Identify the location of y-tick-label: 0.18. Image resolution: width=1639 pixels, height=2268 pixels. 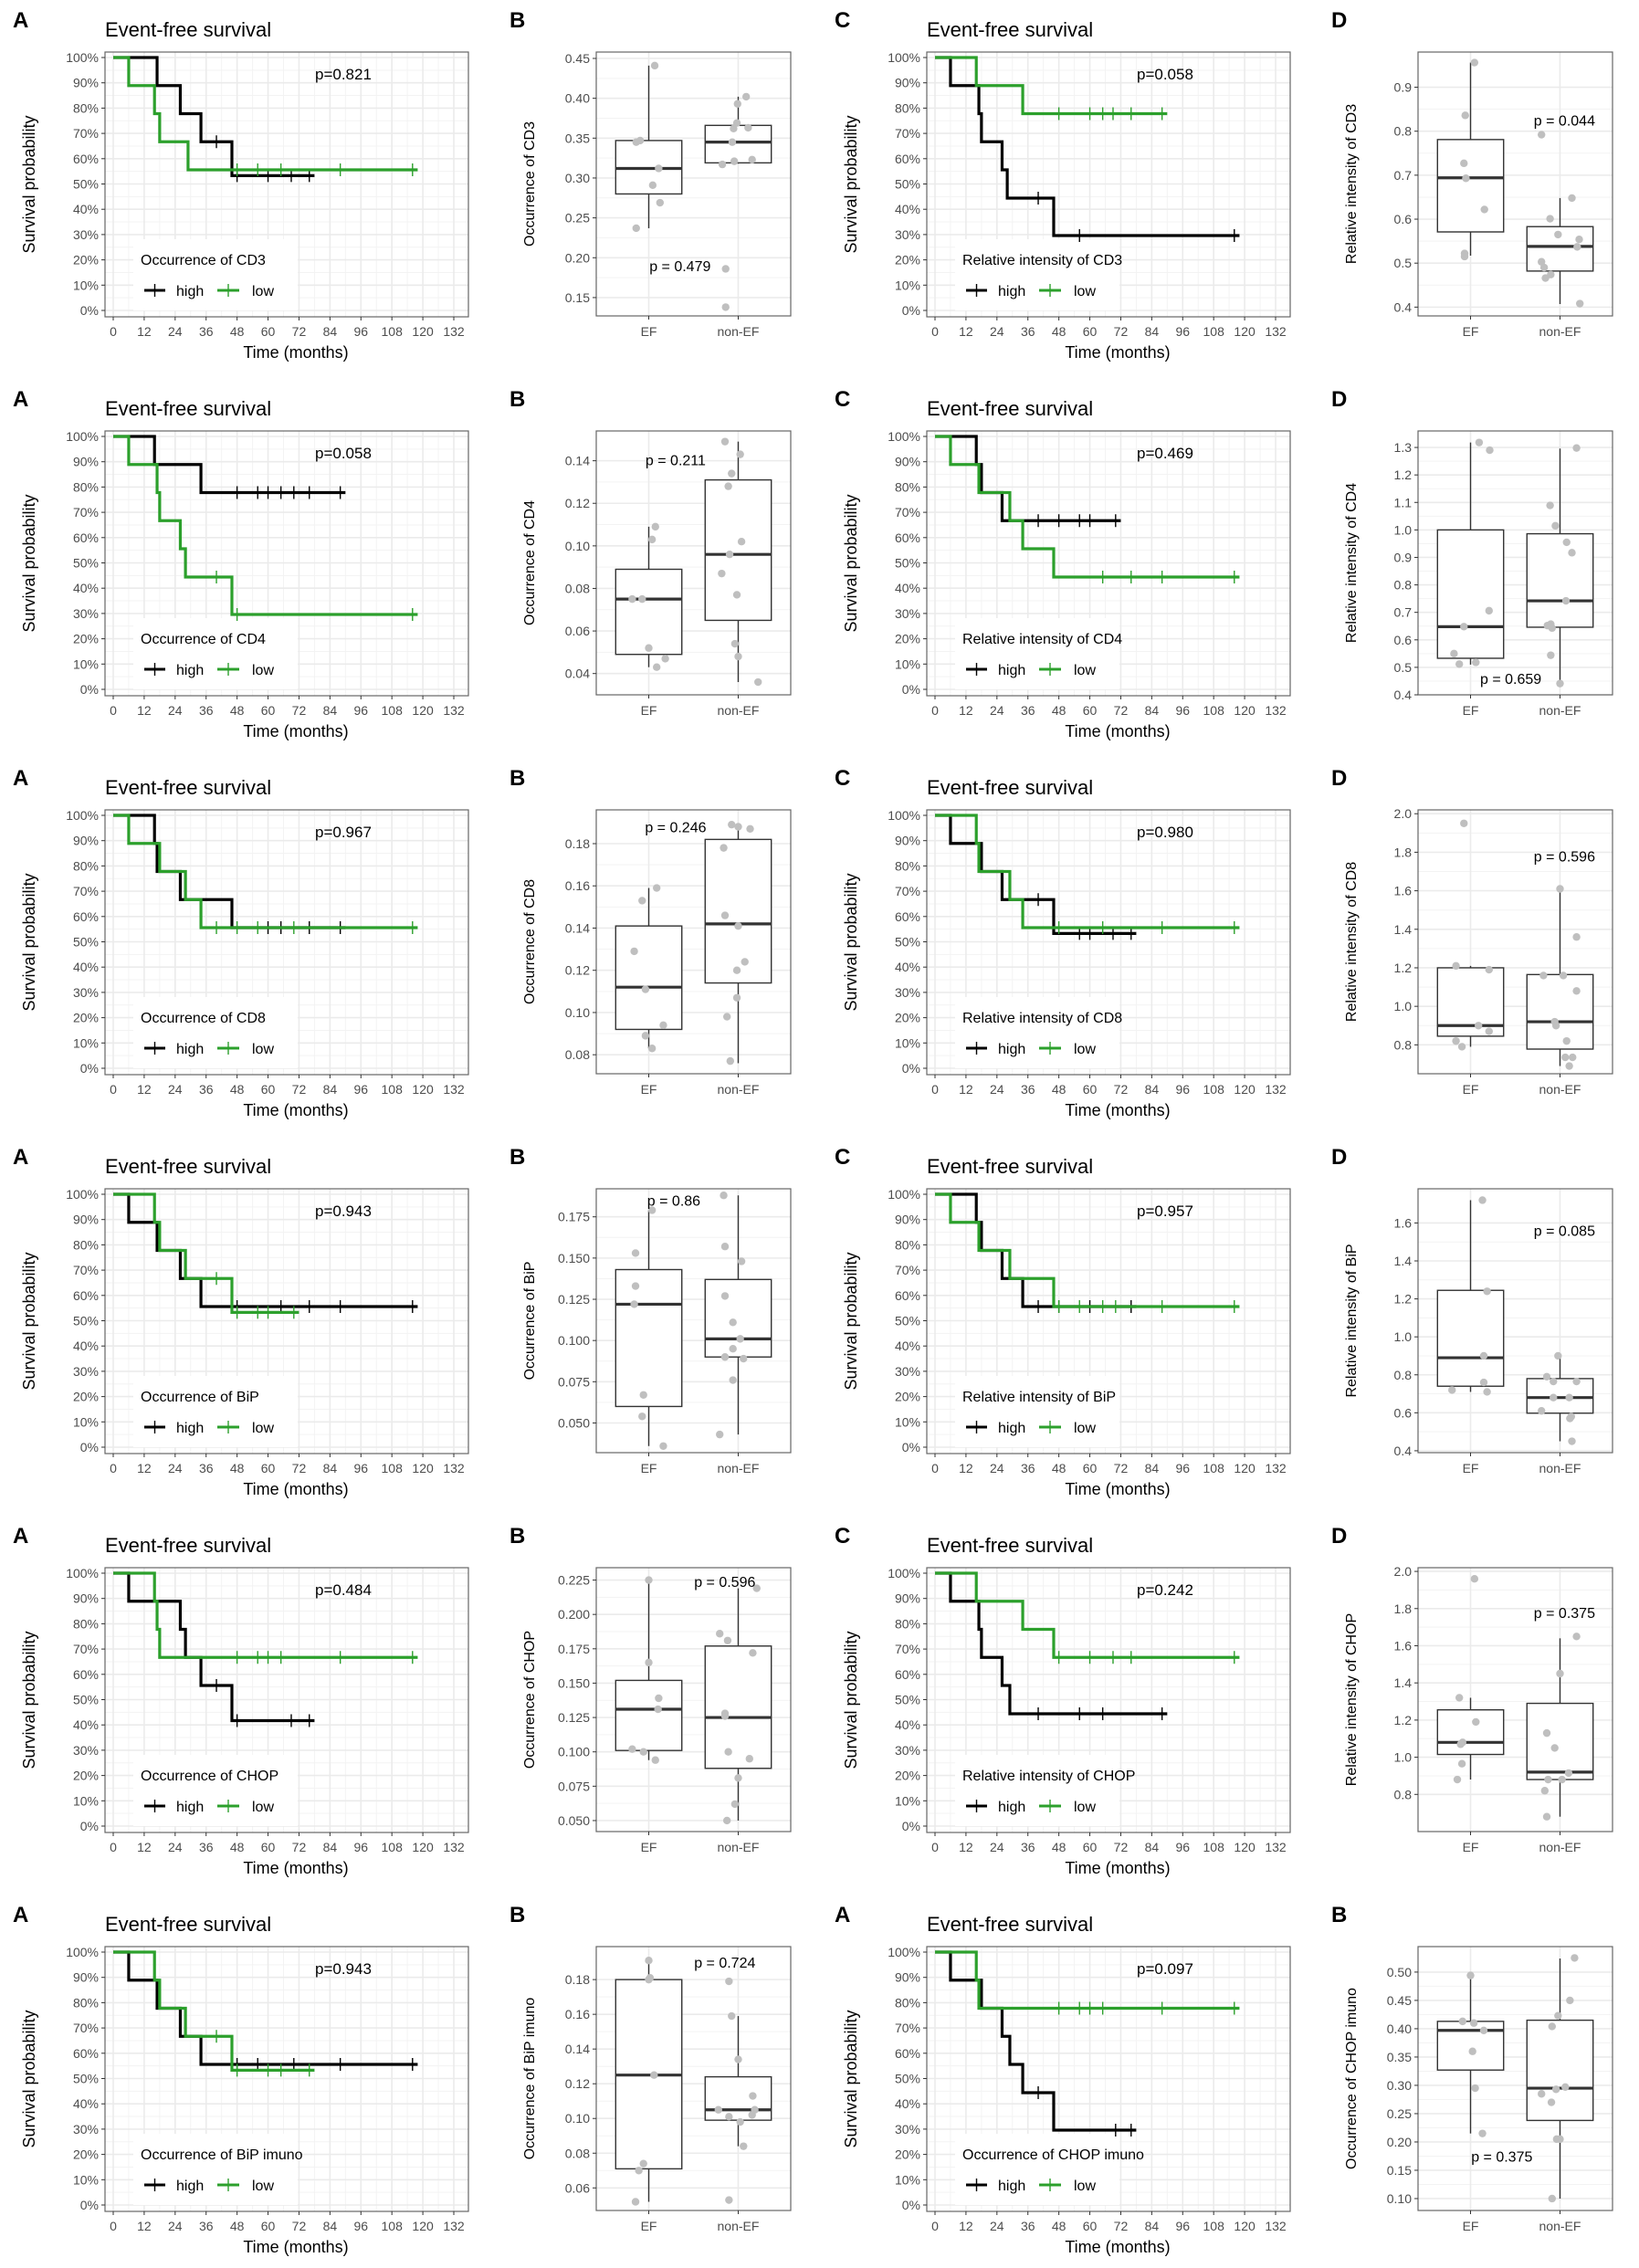
(577, 843).